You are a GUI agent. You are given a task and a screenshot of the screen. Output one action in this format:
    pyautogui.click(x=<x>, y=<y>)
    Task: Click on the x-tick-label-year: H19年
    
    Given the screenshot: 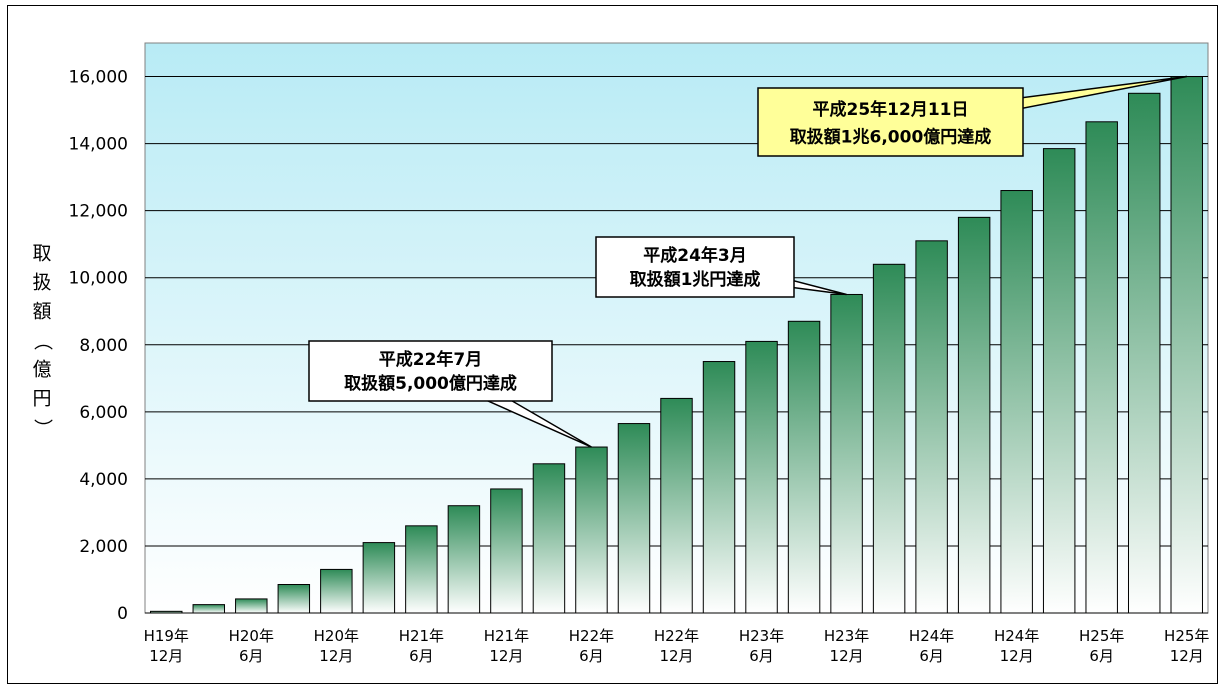 What is the action you would take?
    pyautogui.click(x=166, y=636)
    